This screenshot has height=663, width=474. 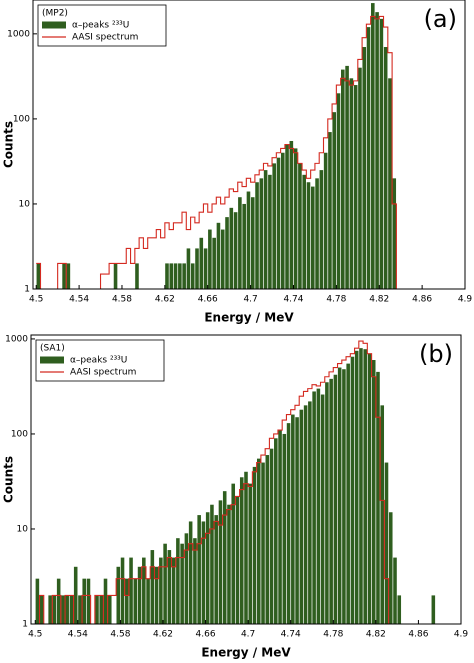 I want to click on y-tick-label: 1000, so click(x=18, y=34).